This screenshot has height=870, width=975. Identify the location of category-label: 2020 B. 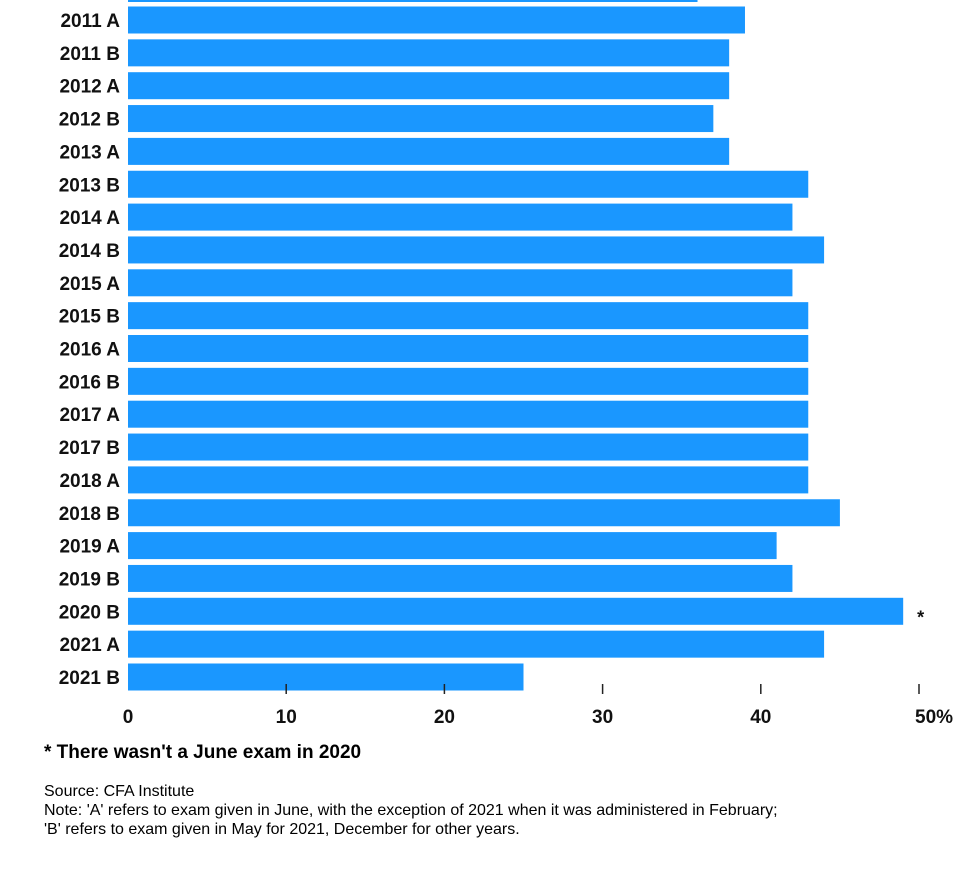
(89, 612).